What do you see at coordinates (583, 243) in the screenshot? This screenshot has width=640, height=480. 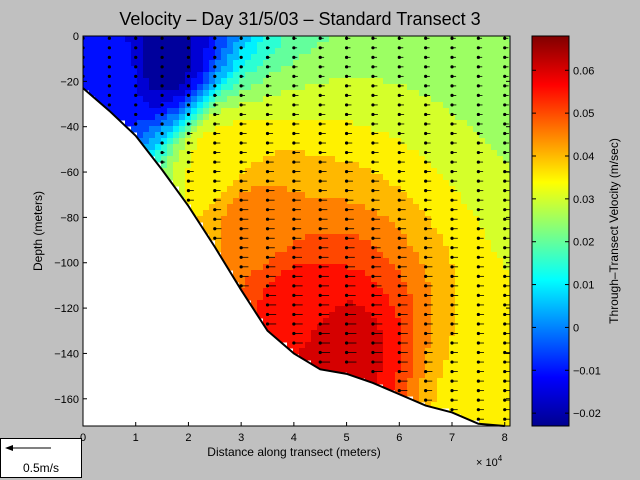 I see `colorbar-tick-label: 0.02` at bounding box center [583, 243].